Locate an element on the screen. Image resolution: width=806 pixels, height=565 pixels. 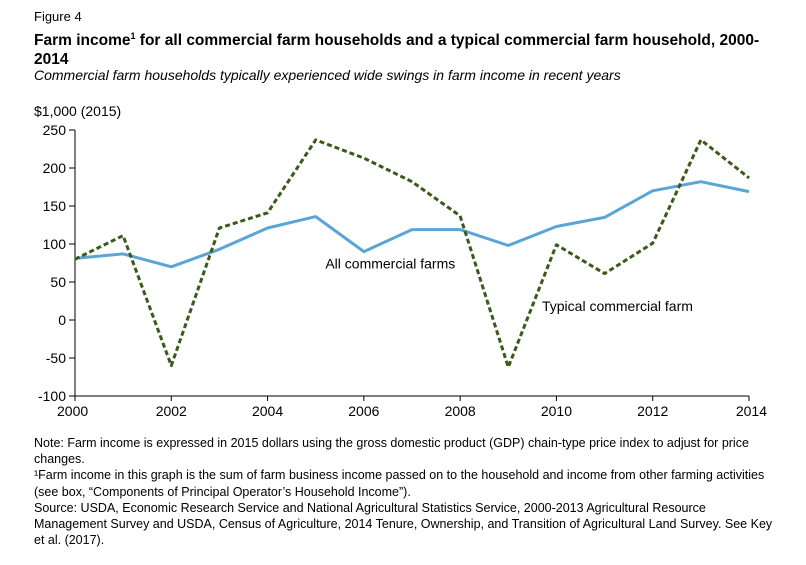
x-tick-label: 2002 is located at coordinates (171, 411).